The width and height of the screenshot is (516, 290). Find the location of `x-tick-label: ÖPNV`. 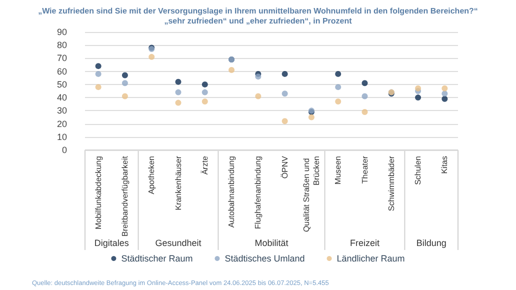

x-tick-label: ÖPNV is located at coordinates (285, 167).